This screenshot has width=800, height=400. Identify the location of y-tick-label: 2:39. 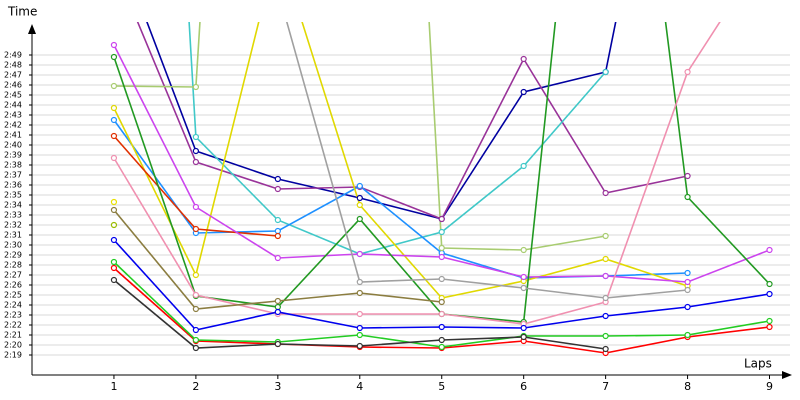
(13, 155).